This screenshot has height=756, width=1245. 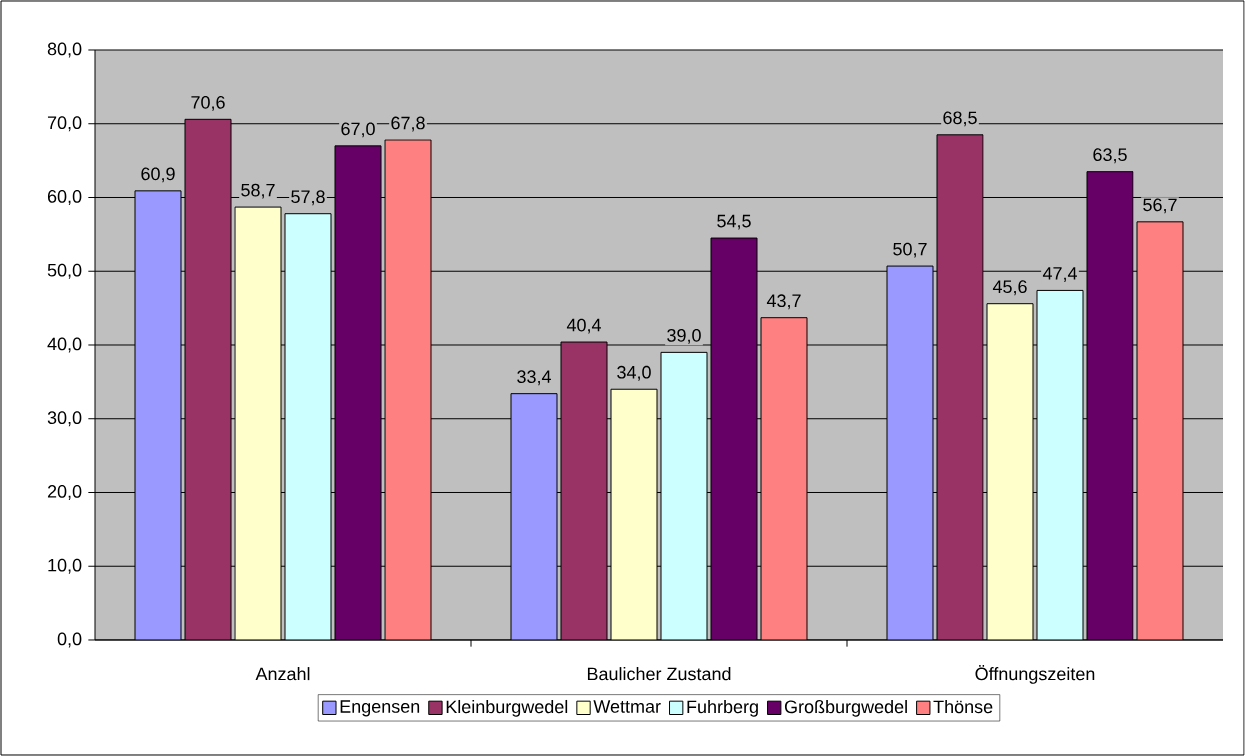 I want to click on y-tick-label: 60,0, so click(x=64, y=197).